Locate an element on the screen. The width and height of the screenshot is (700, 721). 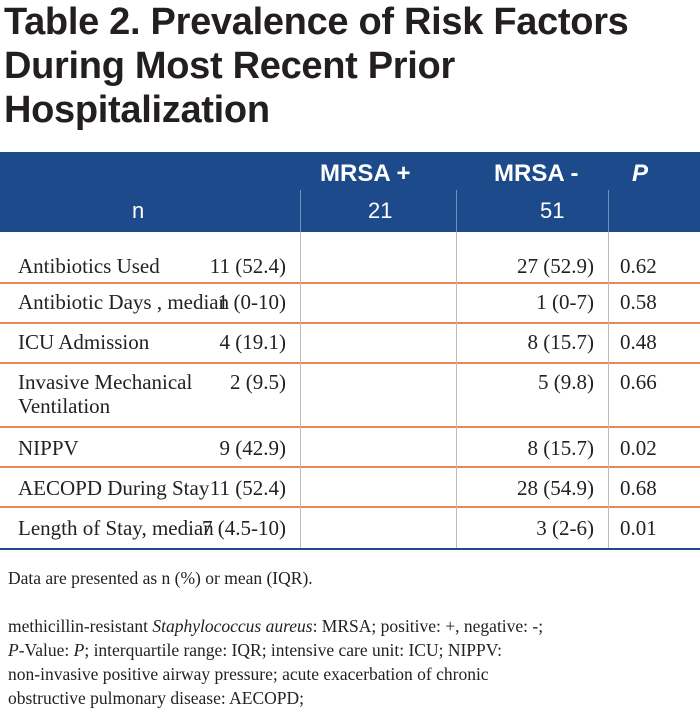
row-label: AECOPD During Stay is located at coordinates (114, 488).